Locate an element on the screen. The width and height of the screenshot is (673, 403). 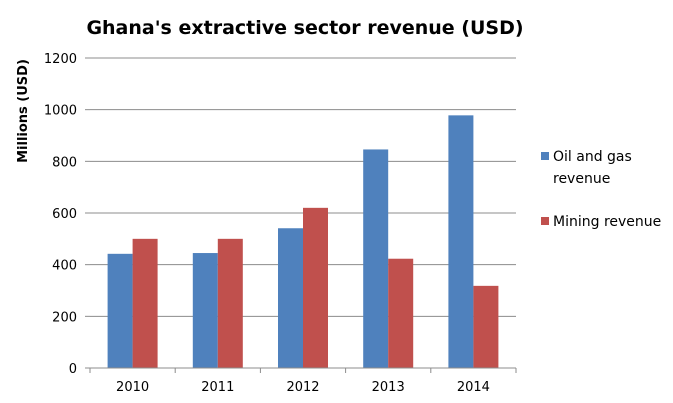
x-axis-ticks: 2010 2011 2012 2013 2014 is located at coordinates (303, 381).